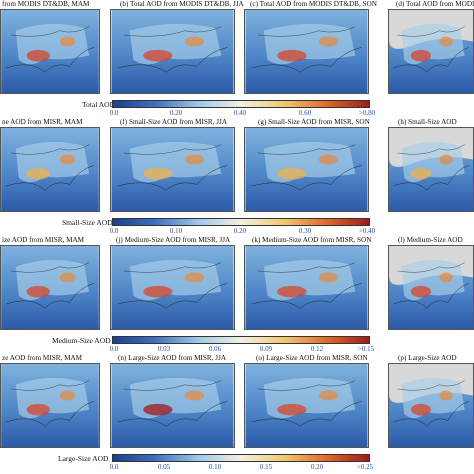 Image resolution: width=474 pixels, height=474 pixels. What do you see at coordinates (241, 222) in the screenshot?
I see `colorbar-small` at bounding box center [241, 222].